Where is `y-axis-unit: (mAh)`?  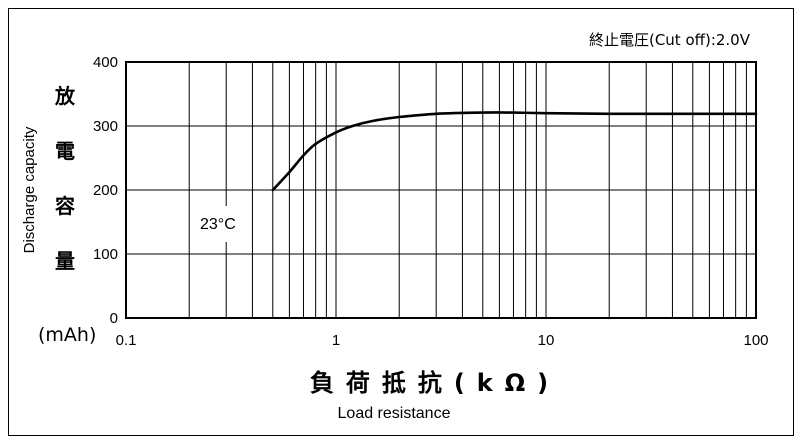
y-axis-unit: (mAh) is located at coordinates (67, 335).